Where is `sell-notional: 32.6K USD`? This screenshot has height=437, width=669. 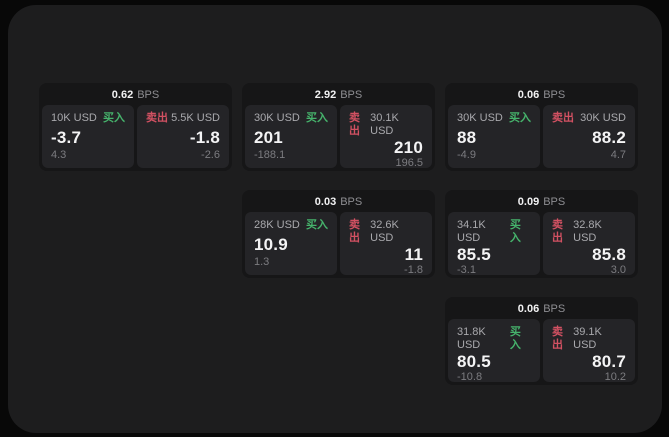
sell-notional: 32.6K USD is located at coordinates (384, 231).